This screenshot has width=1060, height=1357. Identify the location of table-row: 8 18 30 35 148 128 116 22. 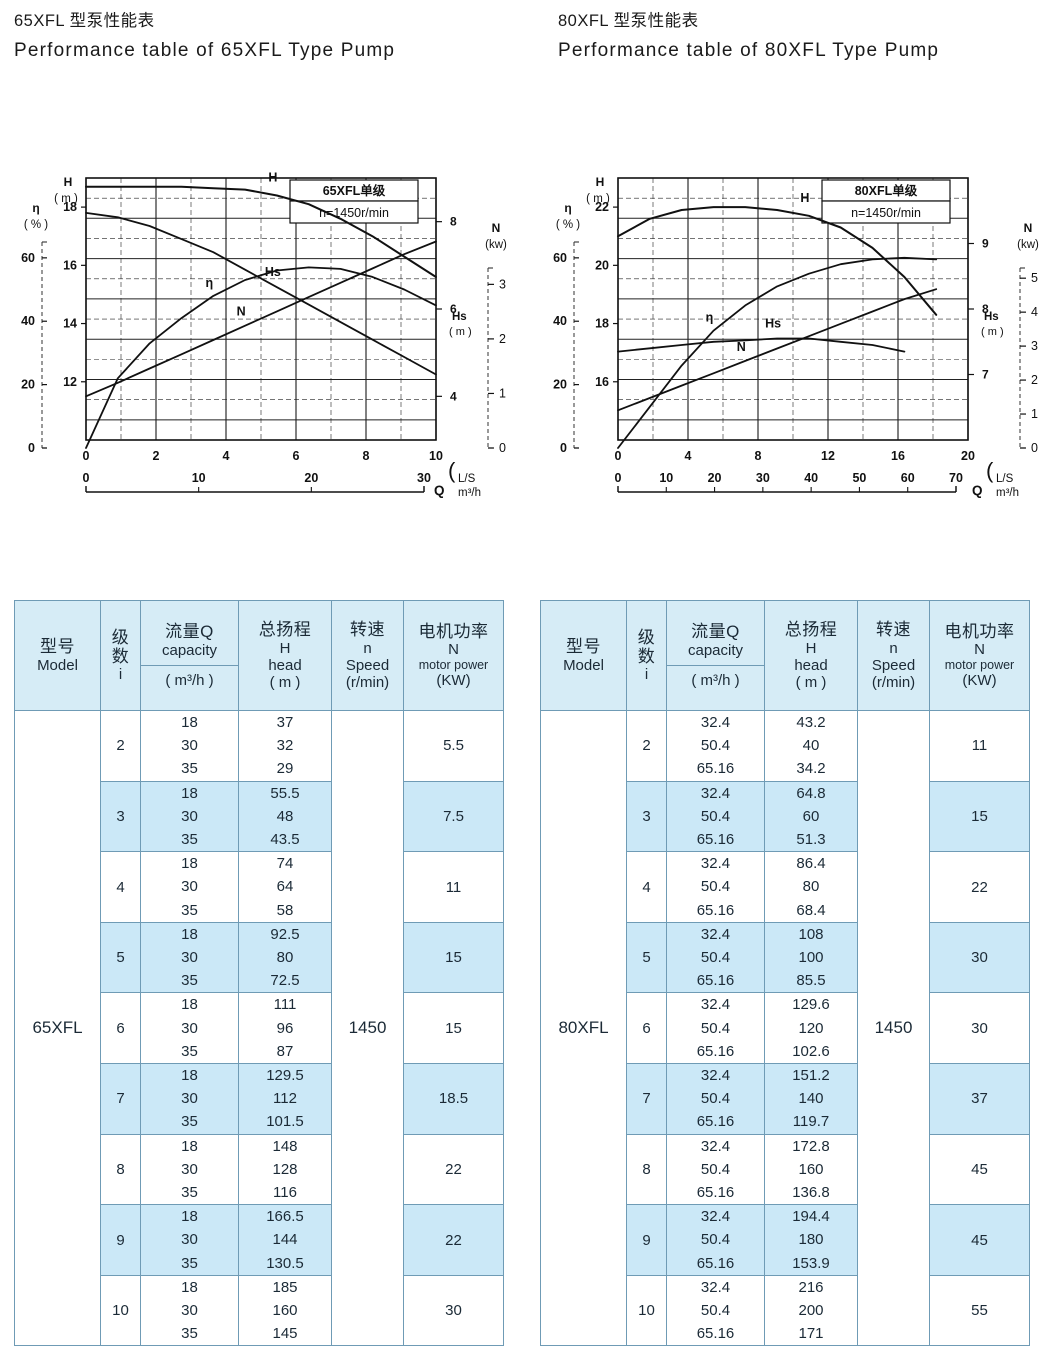
(259, 1169).